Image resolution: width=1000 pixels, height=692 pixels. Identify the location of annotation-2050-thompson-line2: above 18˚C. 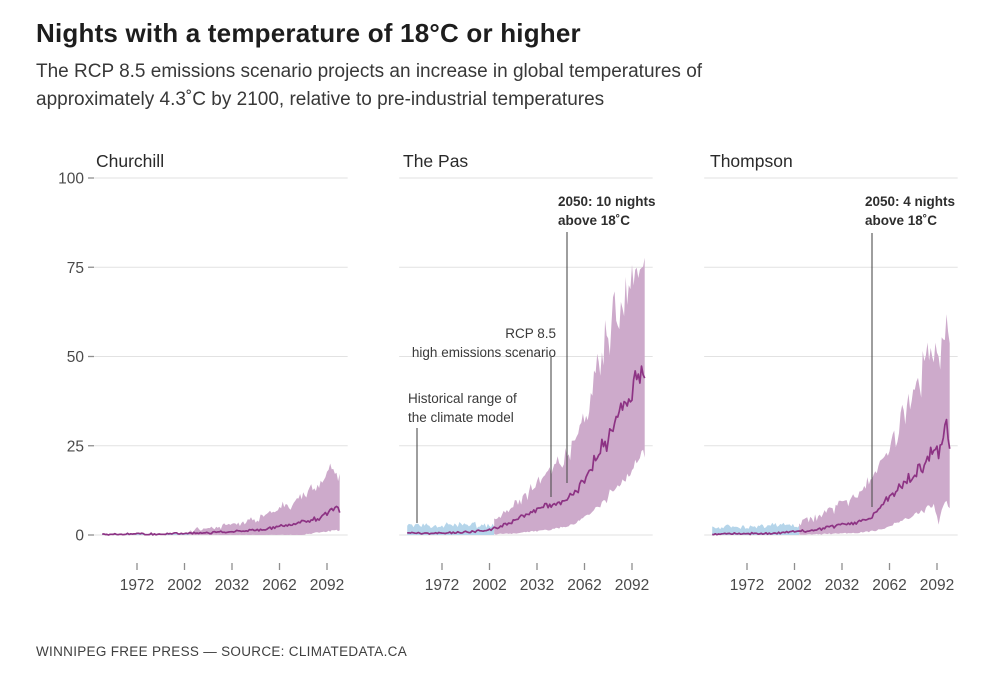
(901, 220).